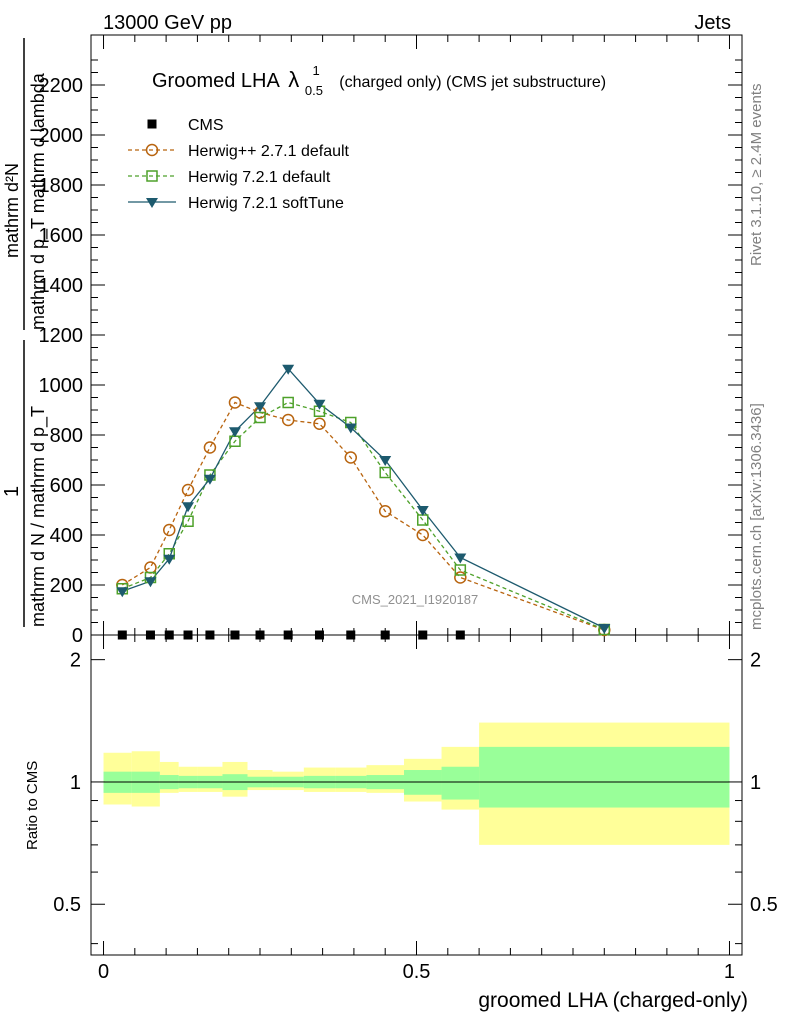 Image resolution: width=786 pixels, height=1024 pixels. Describe the element at coordinates (75, 783) in the screenshot. I see `ratio-y-tick-label: 1` at that location.